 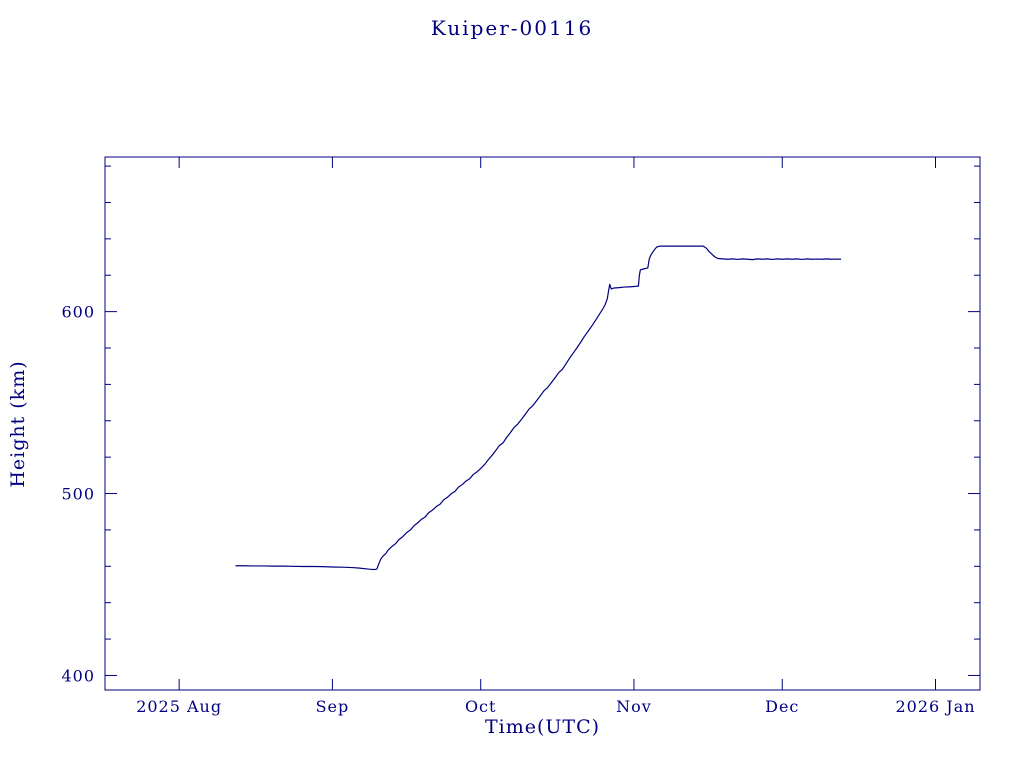 I want to click on y-tick-label: 500, so click(x=78, y=494).